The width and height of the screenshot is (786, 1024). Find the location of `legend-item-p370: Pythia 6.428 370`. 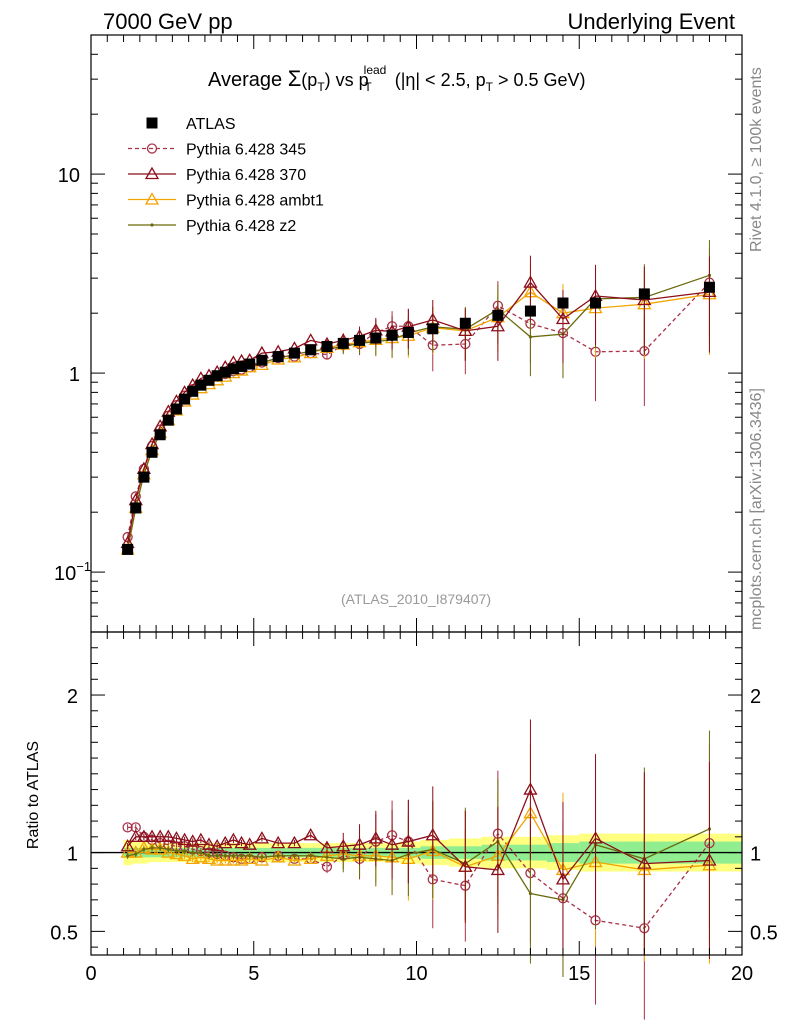

legend-item-p370: Pythia 6.428 370 is located at coordinates (217, 175).